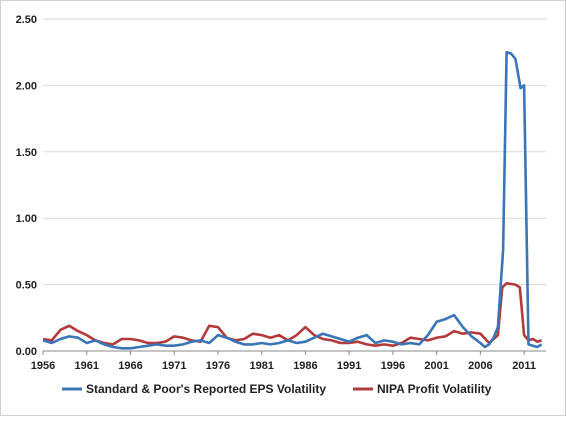  Describe the element at coordinates (26, 219) in the screenshot. I see `y-tick-label: 1.00` at that location.